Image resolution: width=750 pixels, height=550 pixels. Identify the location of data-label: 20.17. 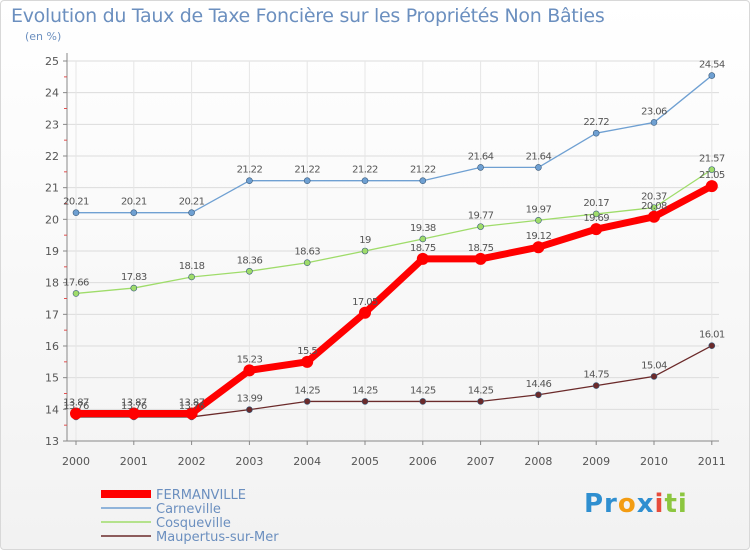
(596, 203).